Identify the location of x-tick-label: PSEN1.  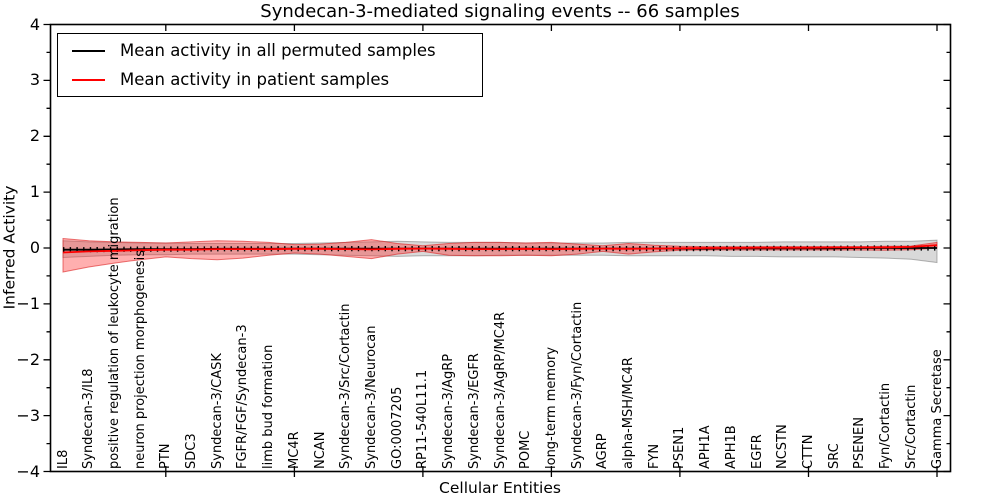
(680, 447).